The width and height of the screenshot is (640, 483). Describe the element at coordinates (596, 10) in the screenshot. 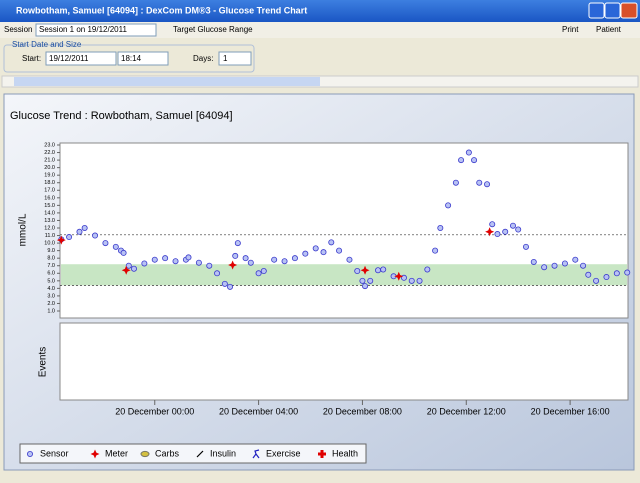

I see `minimize-button` at that location.